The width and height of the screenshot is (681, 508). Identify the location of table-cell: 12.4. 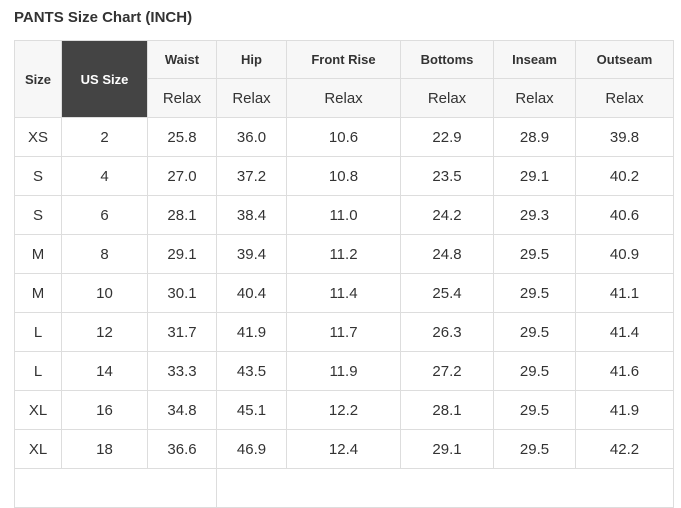
(343, 449).